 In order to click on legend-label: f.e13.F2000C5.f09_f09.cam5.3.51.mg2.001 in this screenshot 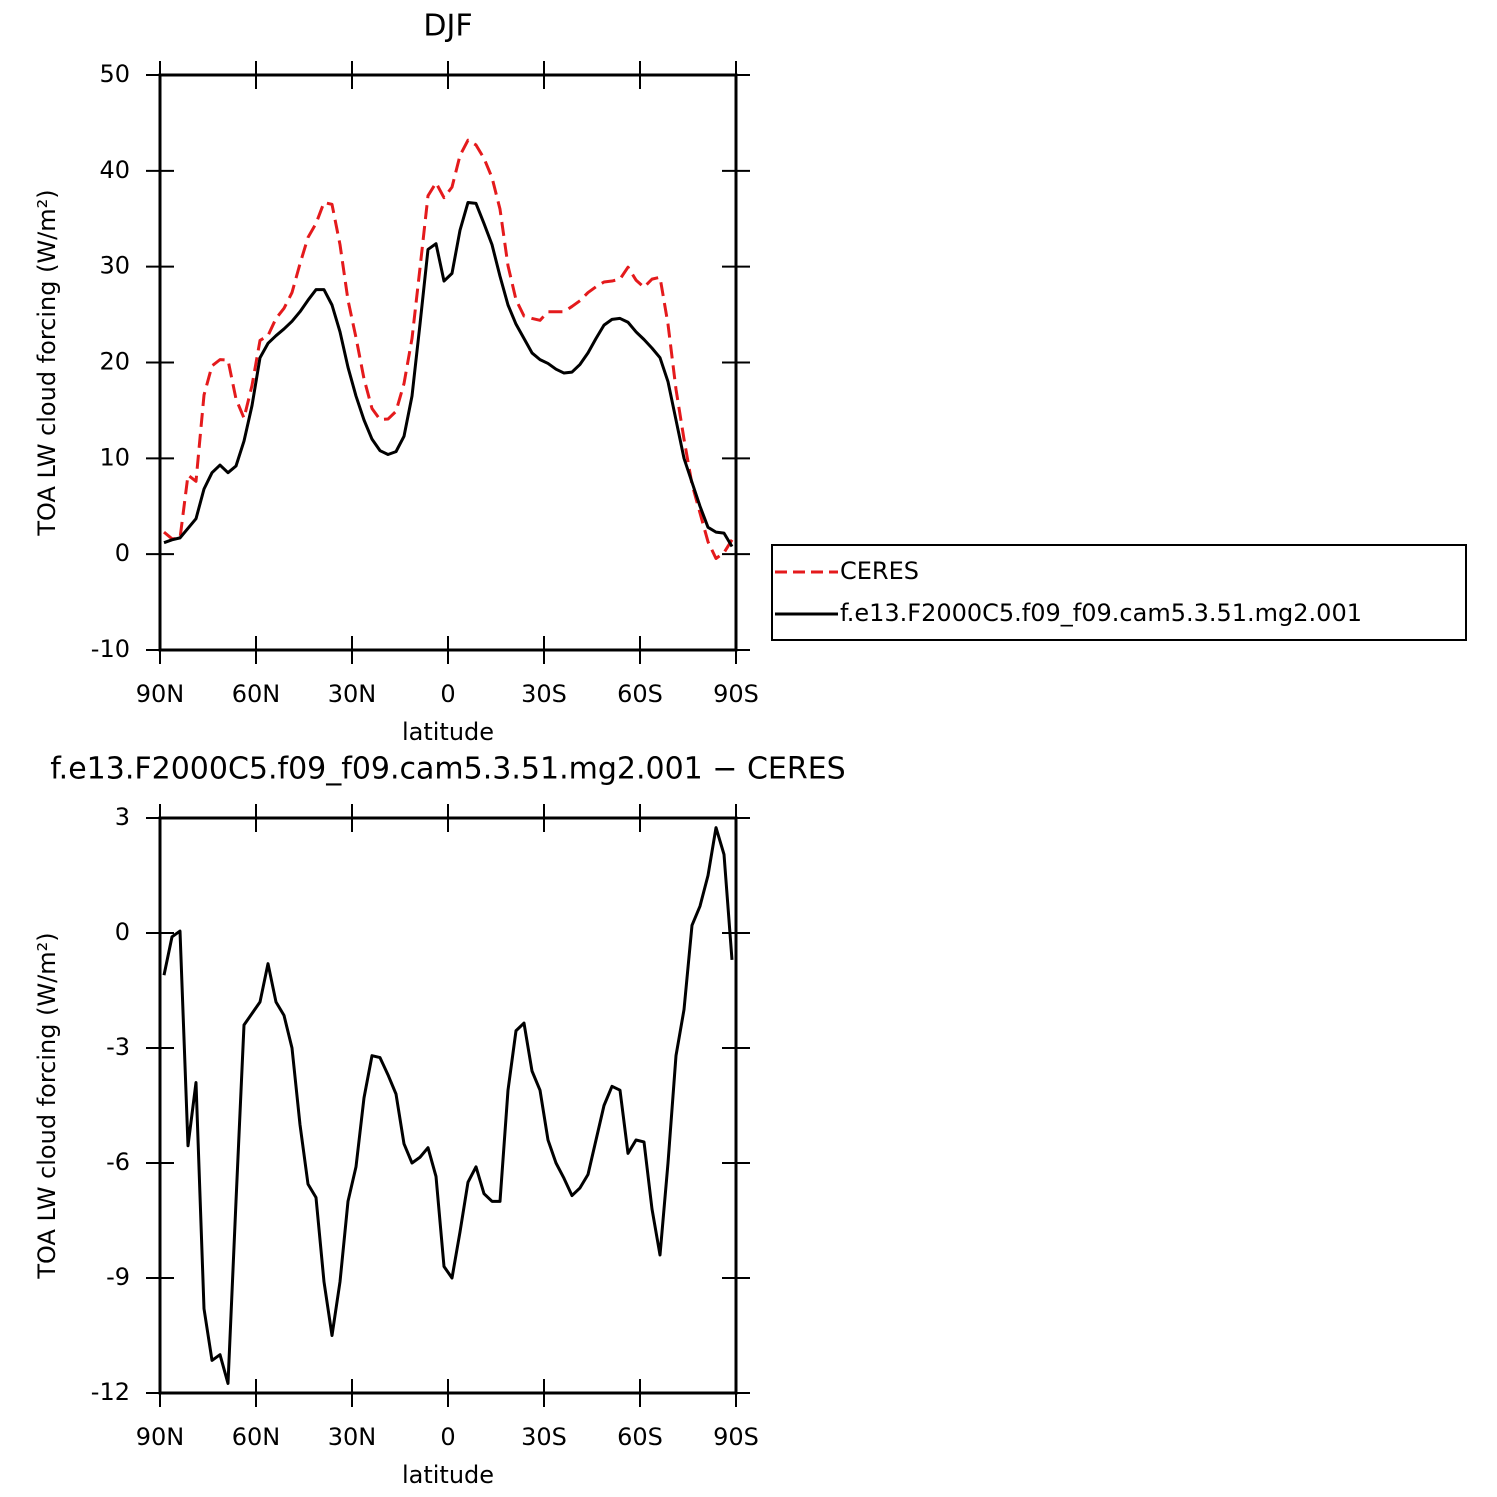, I will do `click(1101, 613)`.